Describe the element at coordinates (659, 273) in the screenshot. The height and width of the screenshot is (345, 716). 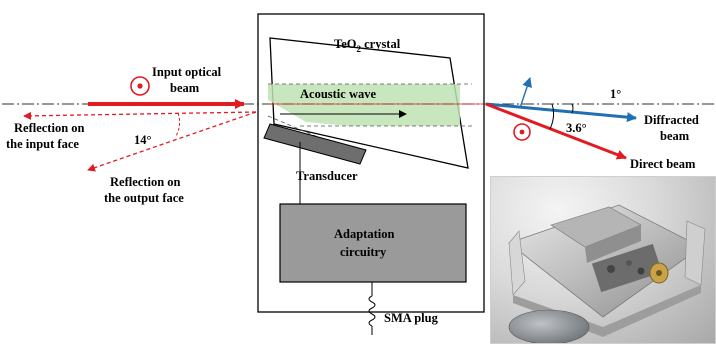
I see `device-sma-pin` at that location.